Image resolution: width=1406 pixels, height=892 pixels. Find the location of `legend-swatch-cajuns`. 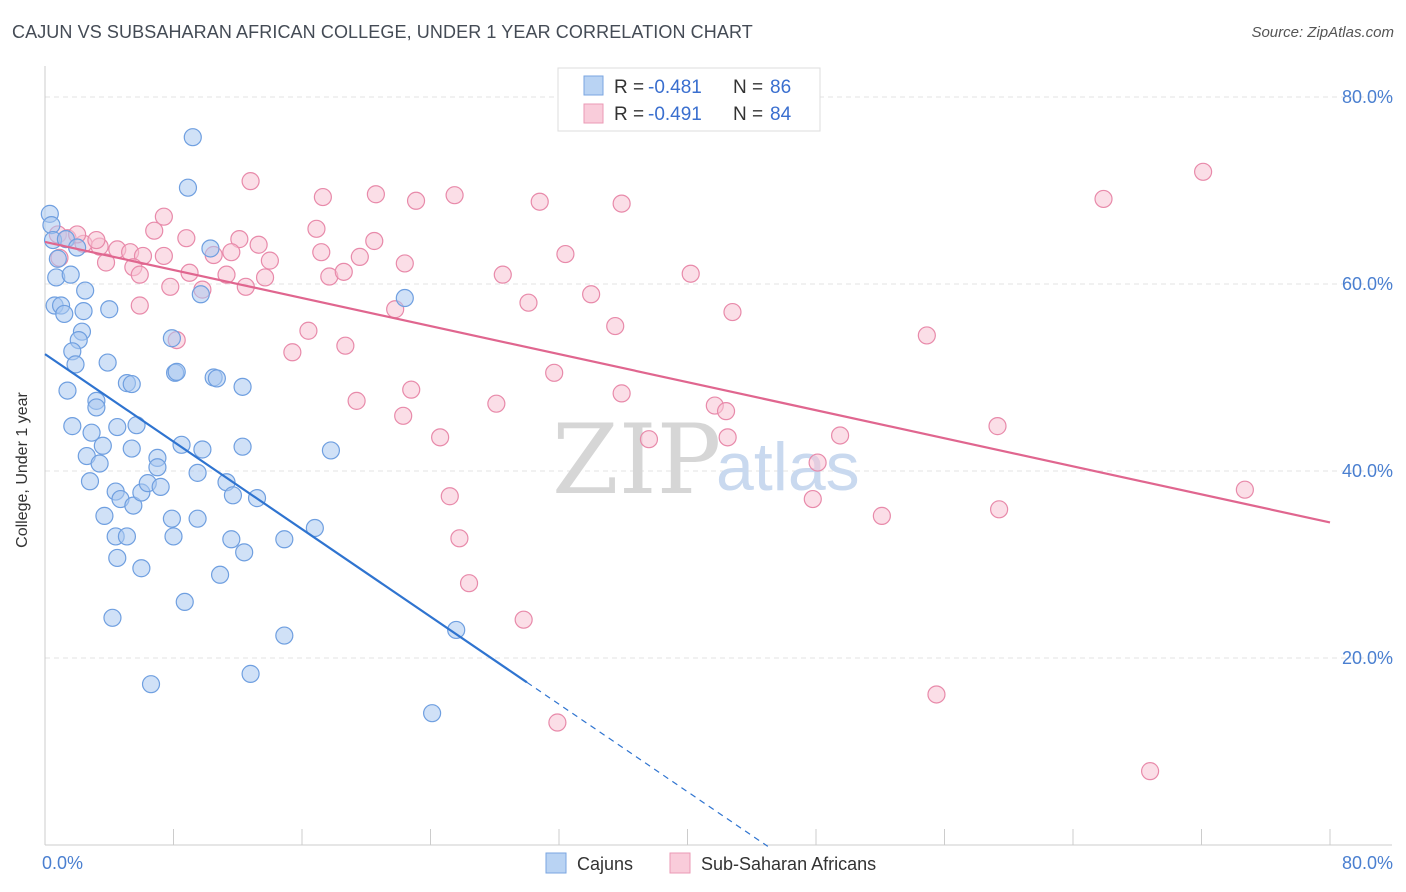

legend-swatch-cajuns is located at coordinates (593, 85).